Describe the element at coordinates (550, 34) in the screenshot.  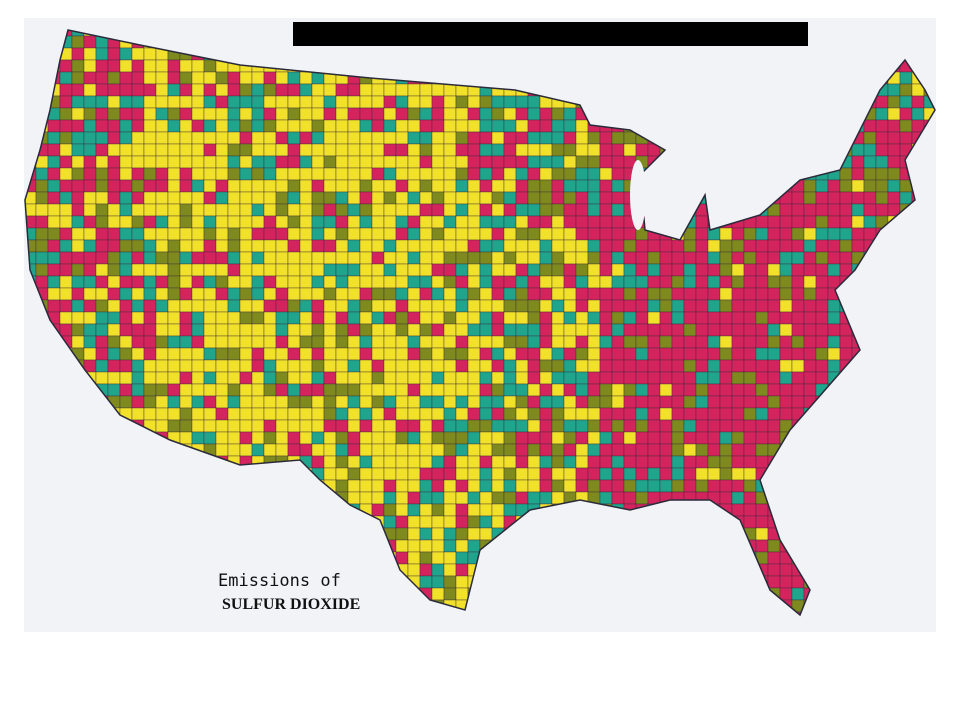
I see `redaction-bar` at that location.